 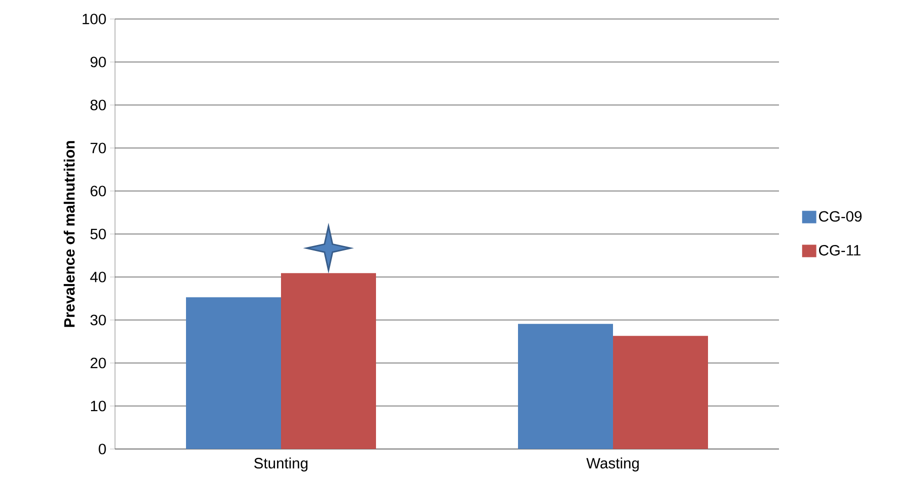 What do you see at coordinates (98, 234) in the screenshot?
I see `y-tick-label: 50` at bounding box center [98, 234].